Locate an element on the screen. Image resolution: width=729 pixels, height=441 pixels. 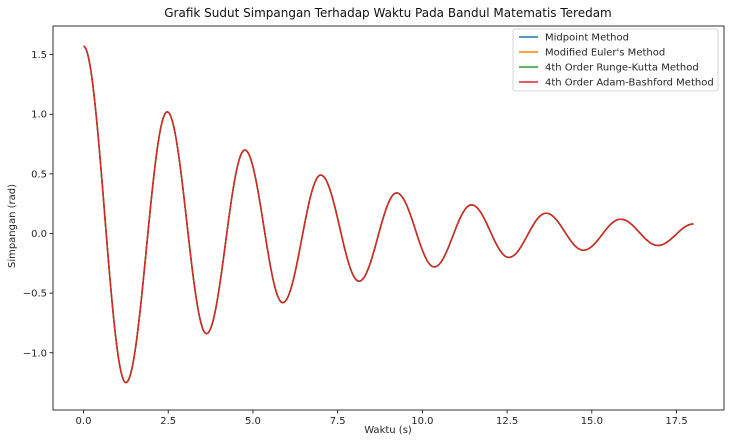
y-tick-label: −1.0 is located at coordinates (35, 353).